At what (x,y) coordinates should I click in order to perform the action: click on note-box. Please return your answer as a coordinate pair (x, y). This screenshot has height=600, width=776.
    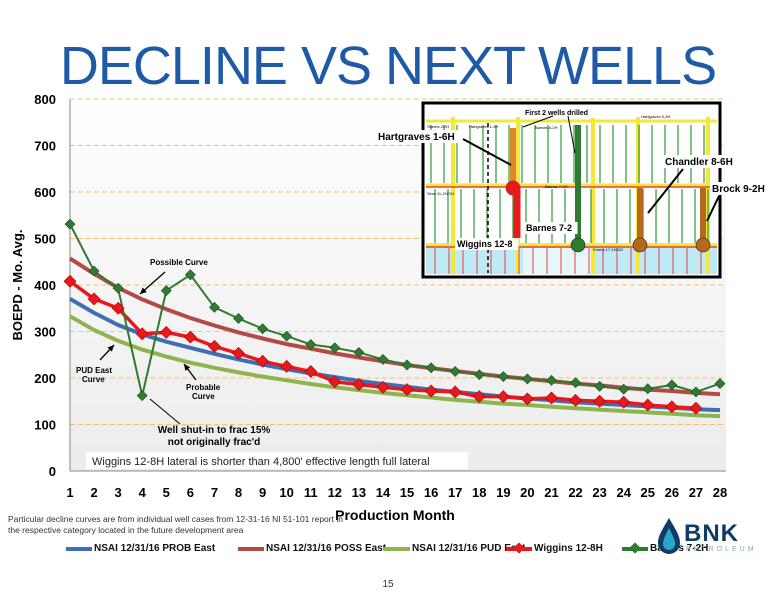
    Looking at the image, I should click on (277, 460).